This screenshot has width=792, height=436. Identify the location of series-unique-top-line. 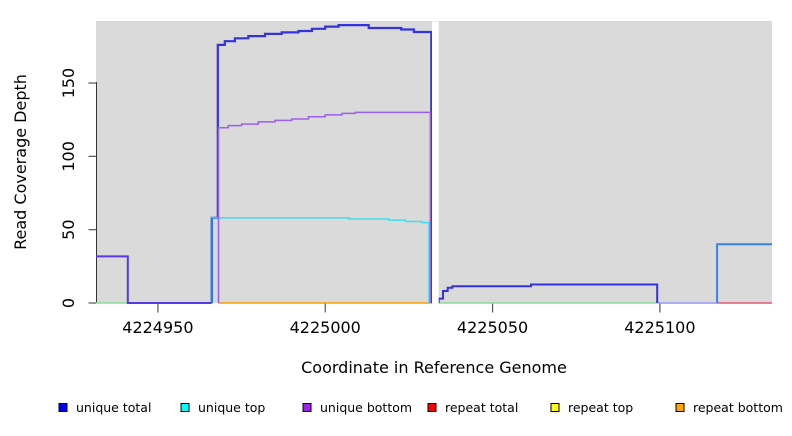
(320, 260).